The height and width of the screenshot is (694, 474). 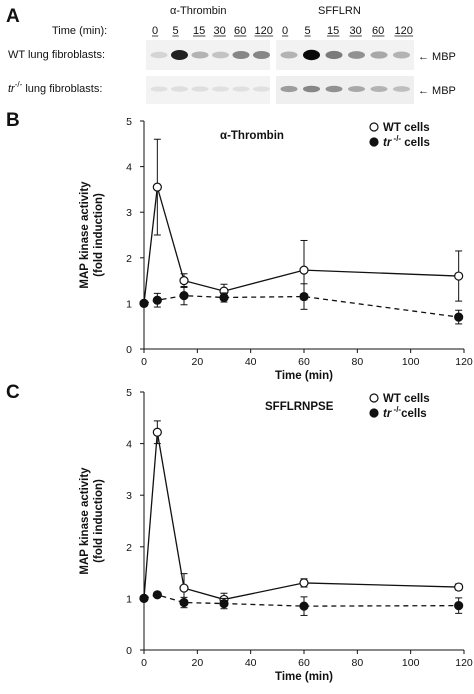 I want to click on blot-timepoint-thrombin-15: 15, so click(x=199, y=31).